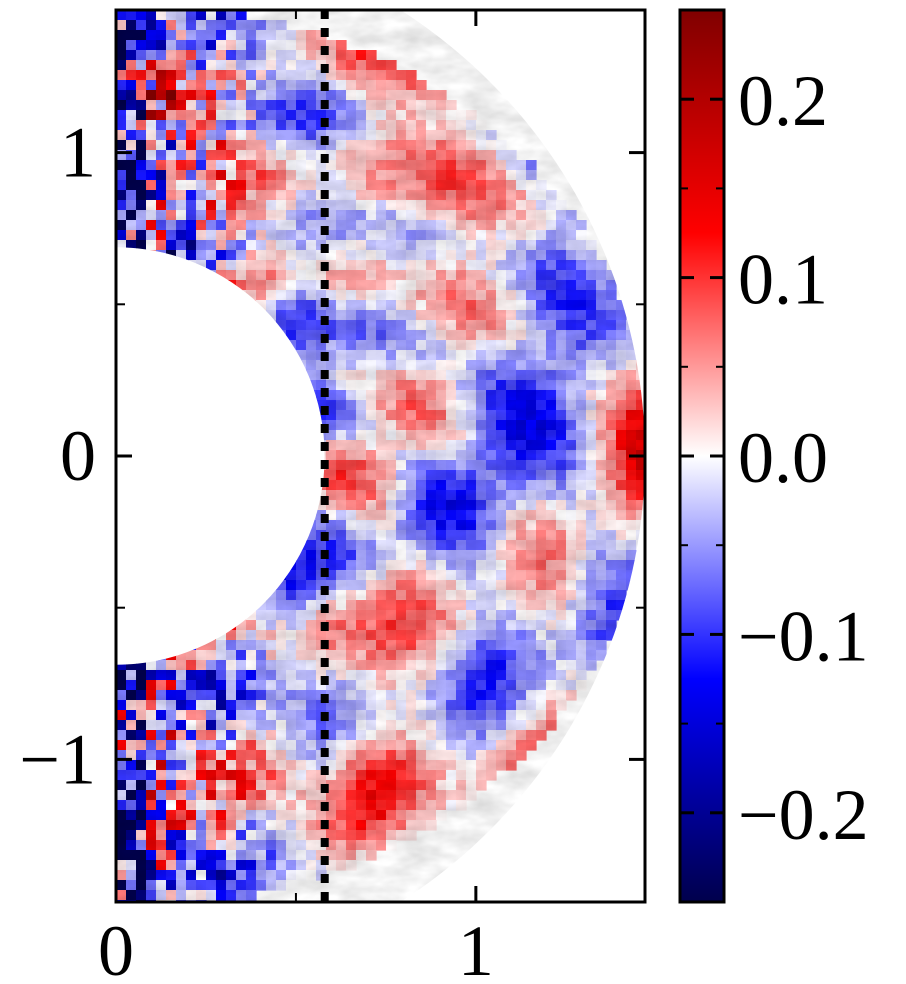 The width and height of the screenshot is (906, 984). Describe the element at coordinates (116, 947) in the screenshot. I see `x-tick-label: 0` at that location.